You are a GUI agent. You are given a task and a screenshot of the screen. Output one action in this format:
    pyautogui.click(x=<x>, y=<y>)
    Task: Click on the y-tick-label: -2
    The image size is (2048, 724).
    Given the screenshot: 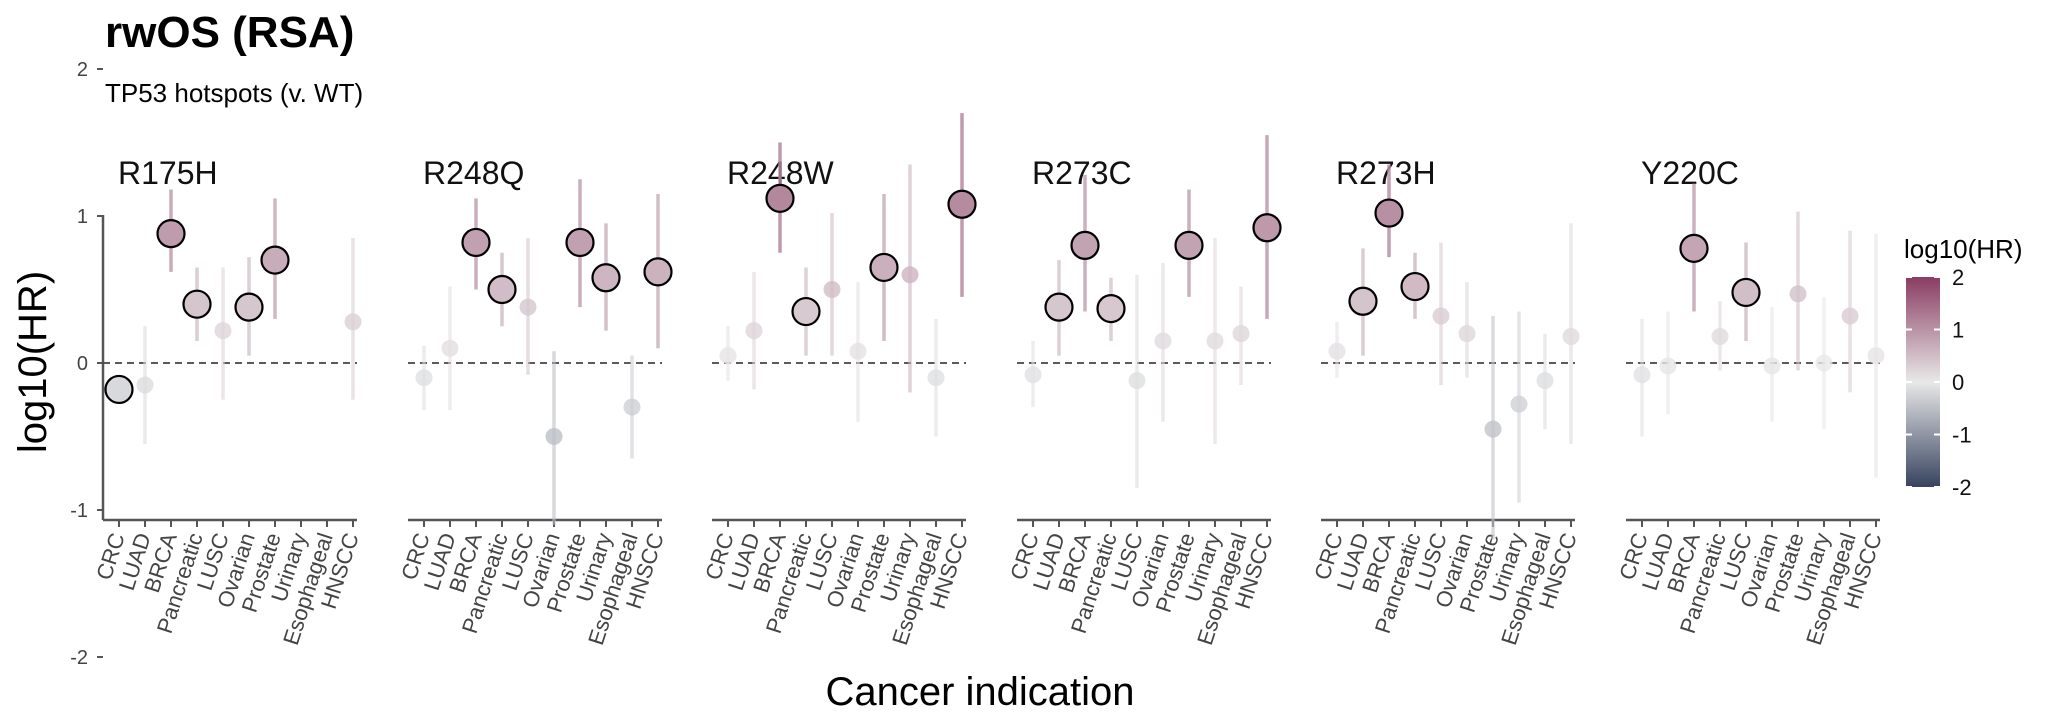 What is the action you would take?
    pyautogui.click(x=79, y=658)
    